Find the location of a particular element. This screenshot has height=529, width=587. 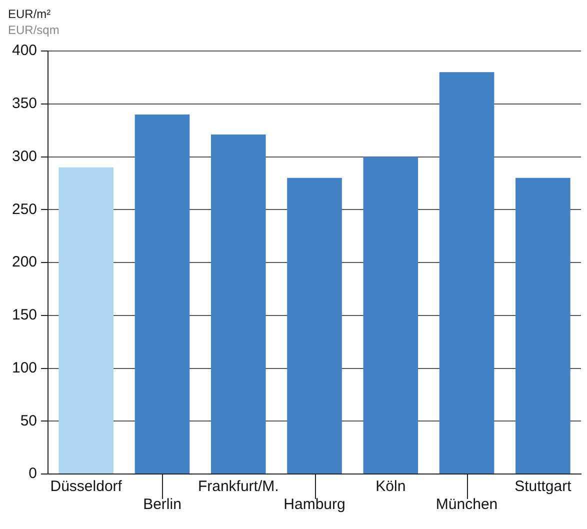

y-tick-label: 150 is located at coordinates (25, 315).